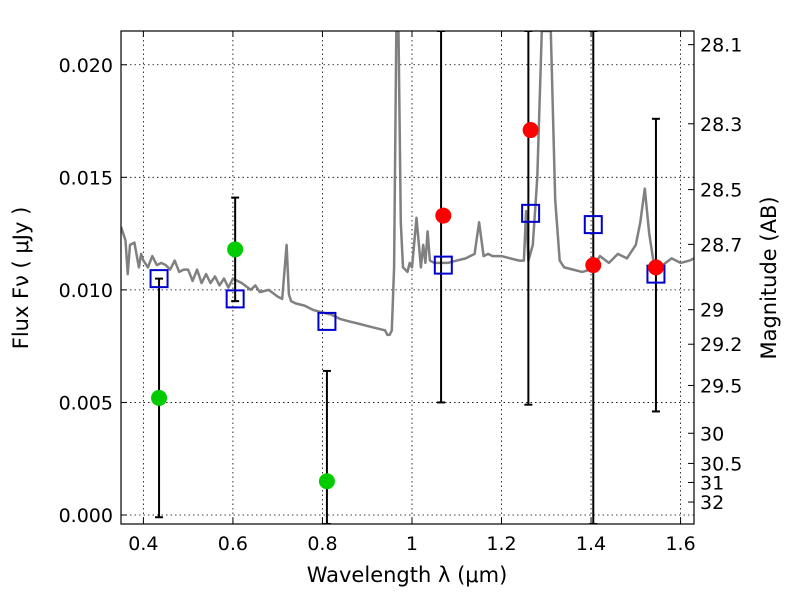 The height and width of the screenshot is (600, 800). What do you see at coordinates (322, 544) in the screenshot?
I see `x-tick-label: 0.8` at bounding box center [322, 544].